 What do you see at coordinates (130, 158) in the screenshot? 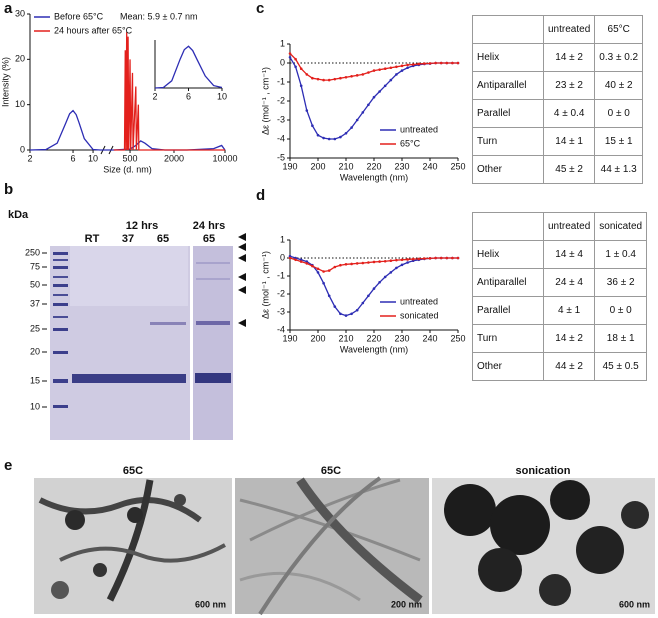
I see `x-tick-label: 500` at bounding box center [130, 158].